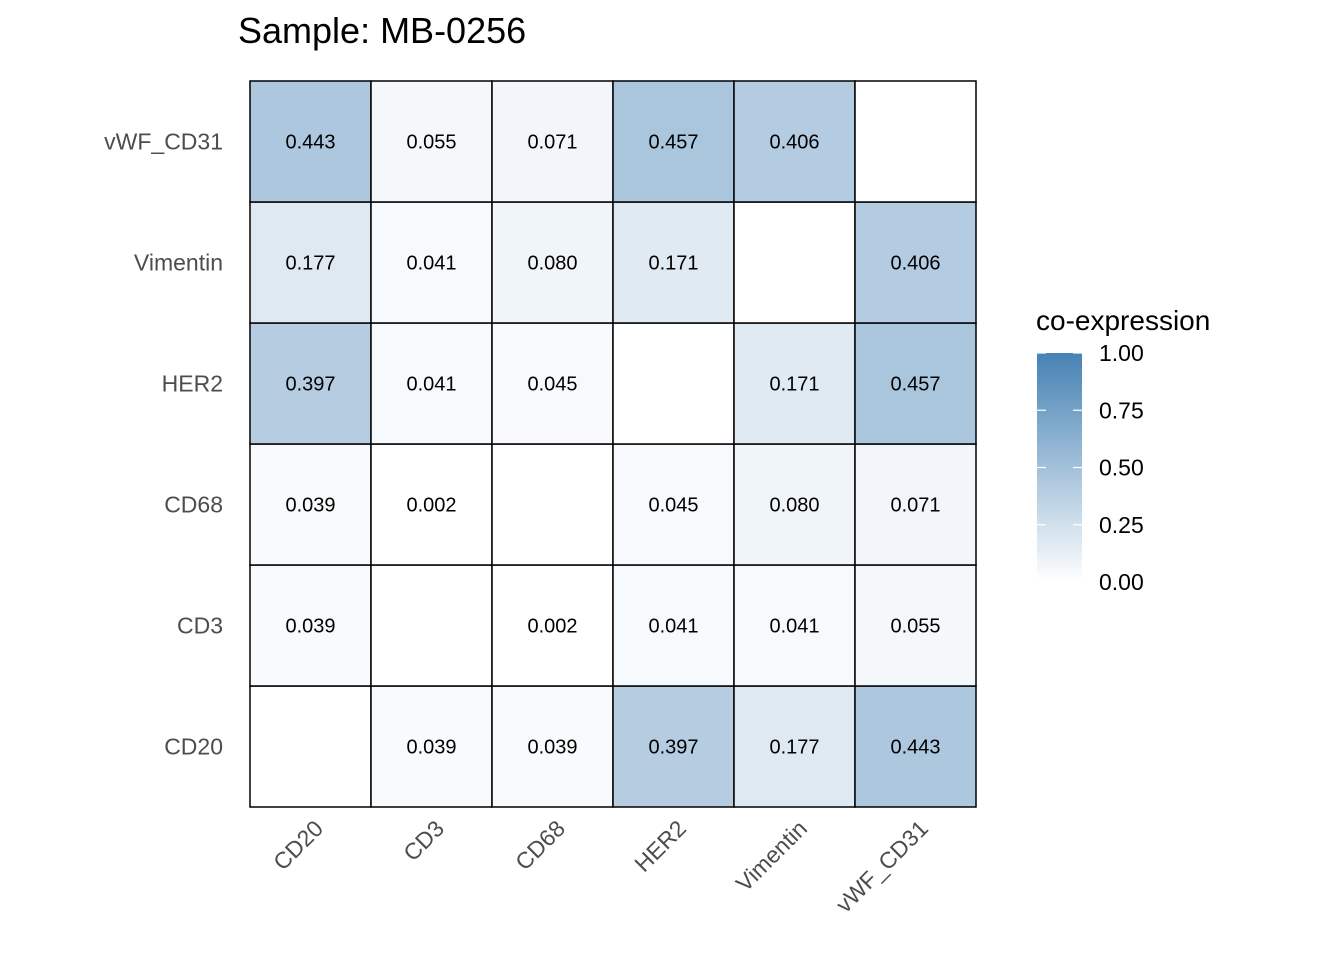 The width and height of the screenshot is (1344, 960). What do you see at coordinates (423, 840) in the screenshot?
I see `x-tick-label: CD3` at bounding box center [423, 840].